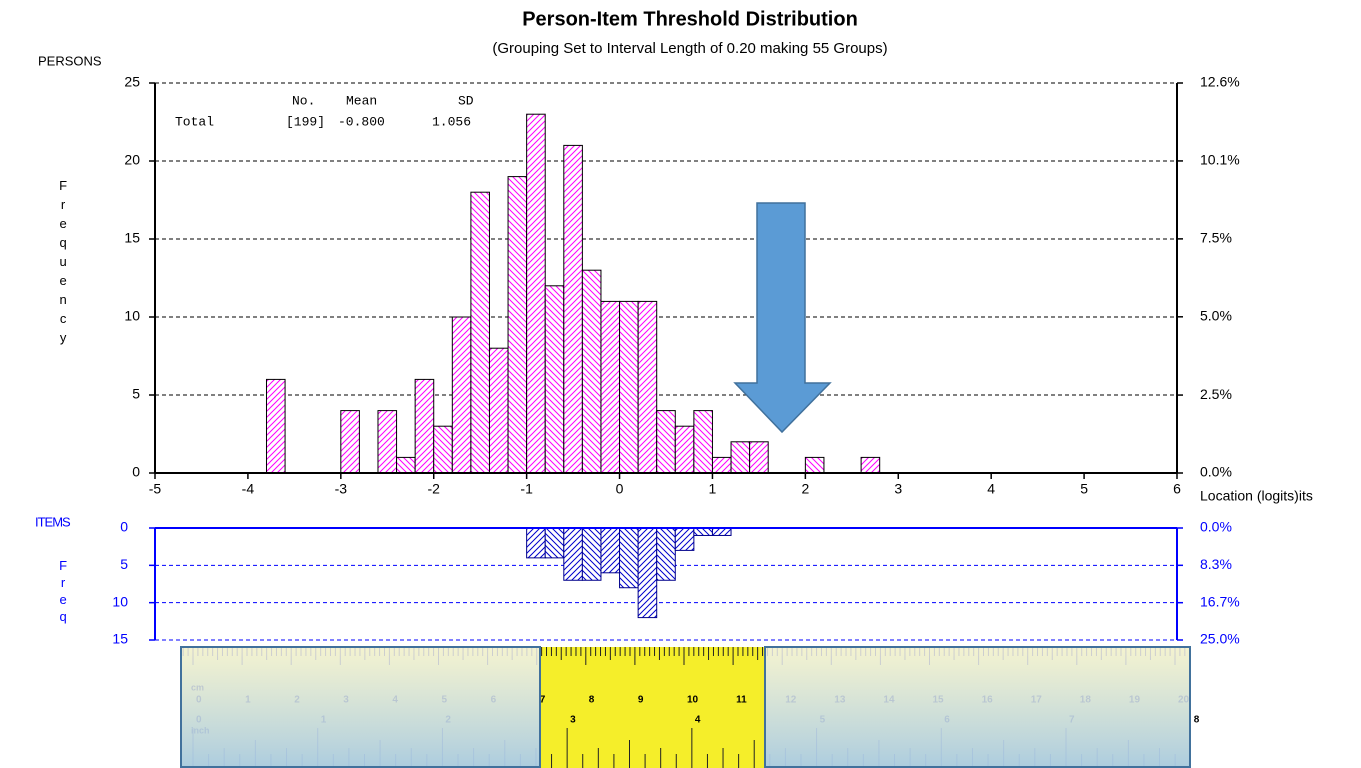 This screenshot has height=768, width=1361. Describe the element at coordinates (641, 700) in the screenshot. I see `ruler-cm-label: 9` at that location.